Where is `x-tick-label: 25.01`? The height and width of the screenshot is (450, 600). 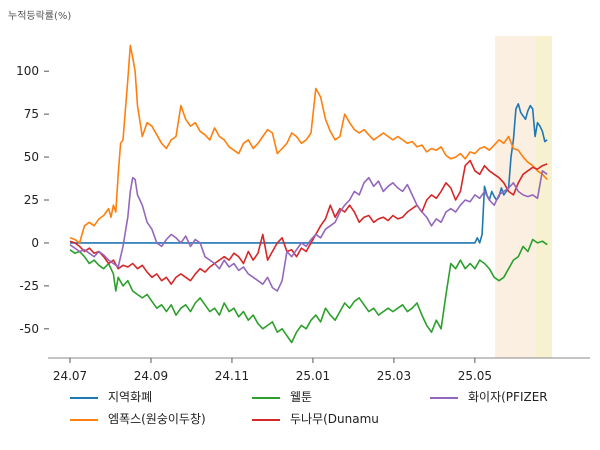
x-tick-label: 25.01 is located at coordinates (313, 376).